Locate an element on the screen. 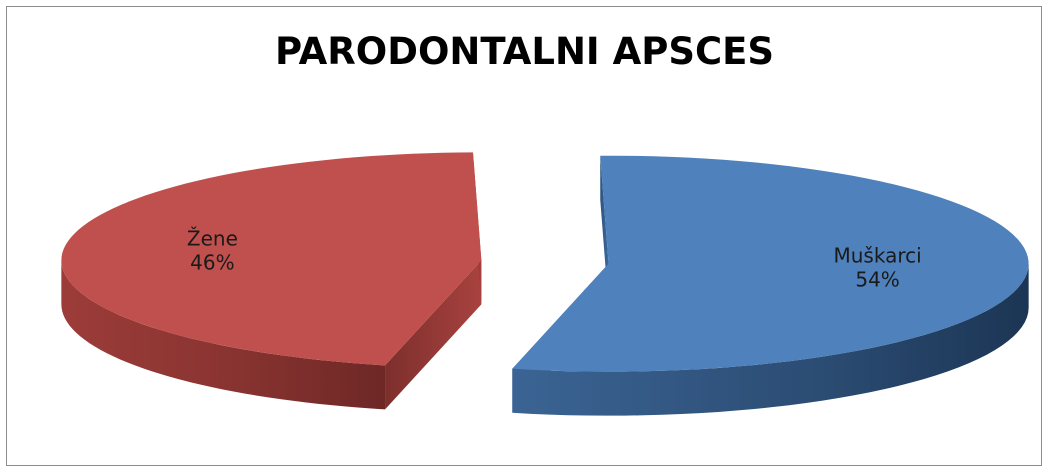  pie-slice-side is located at coordinates (223, 335).